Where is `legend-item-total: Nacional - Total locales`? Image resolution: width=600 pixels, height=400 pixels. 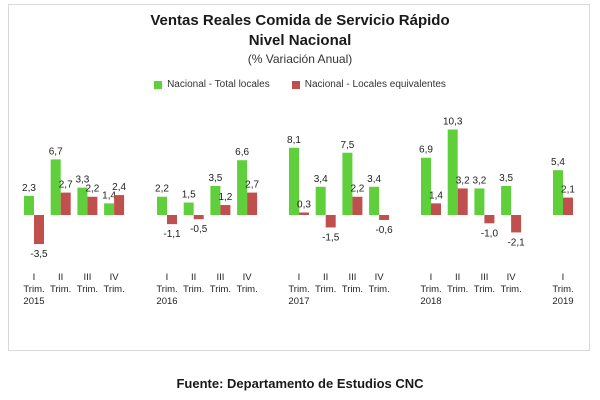
legend-item-total: Nacional - Total locales is located at coordinates (212, 84).